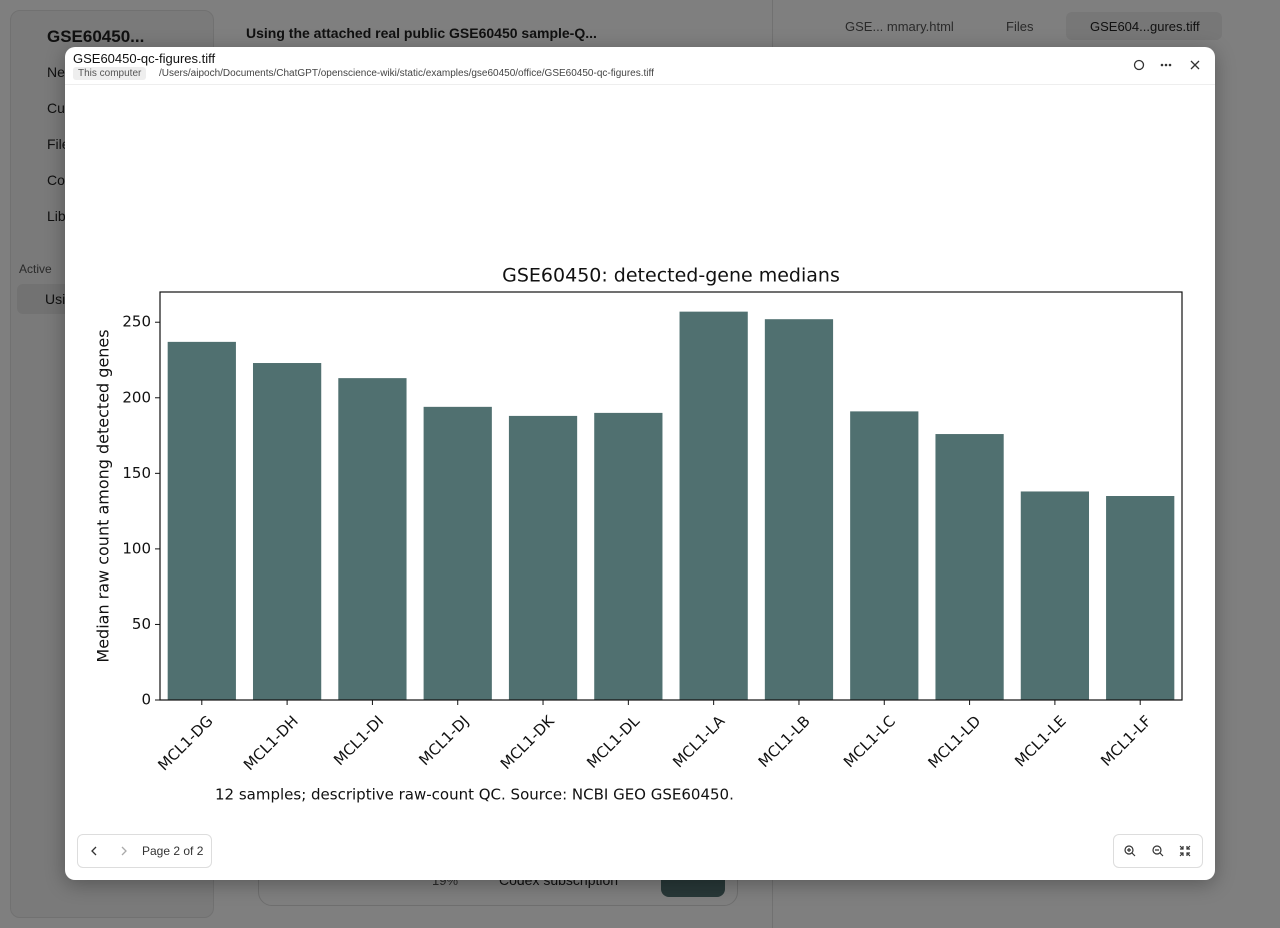 The height and width of the screenshot is (928, 1280). I want to click on y-tick-label: 250, so click(136, 322).